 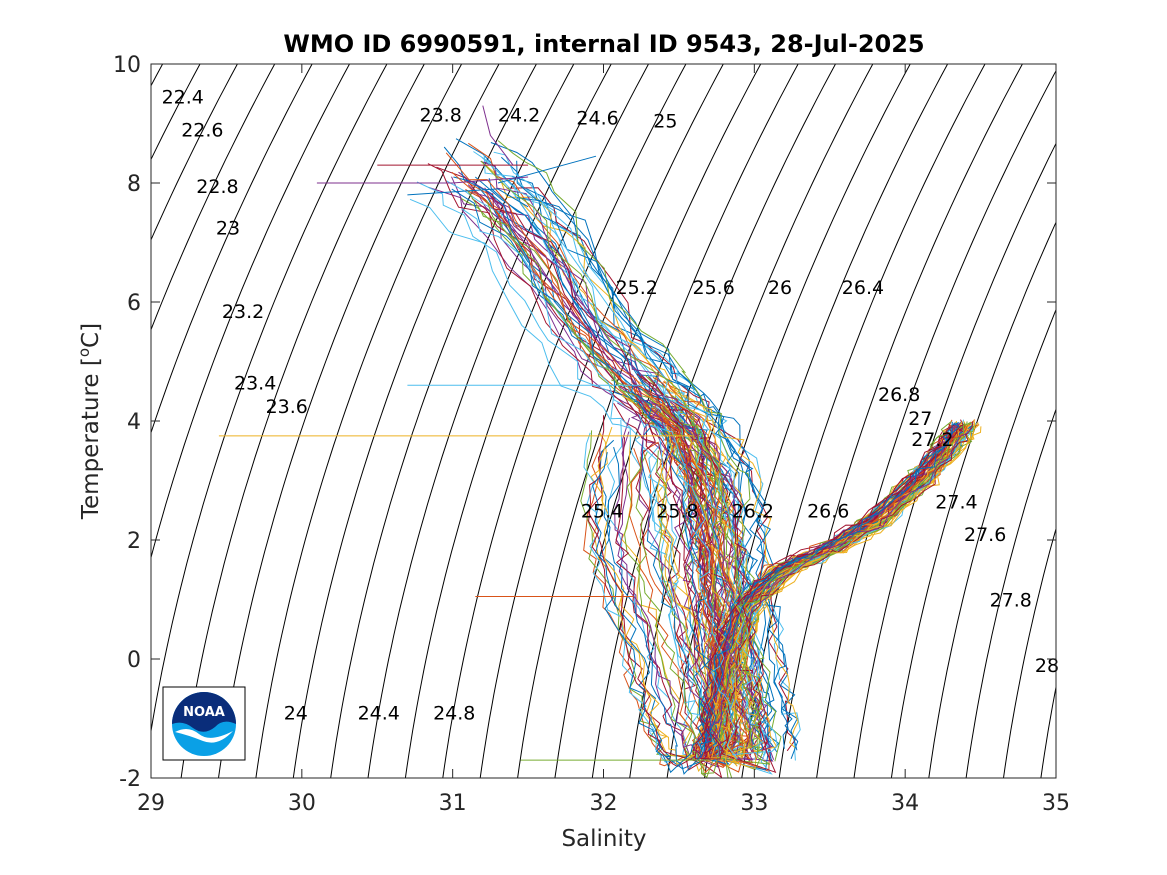 I want to click on noaa-logo-text: NOAA, so click(x=204, y=712).